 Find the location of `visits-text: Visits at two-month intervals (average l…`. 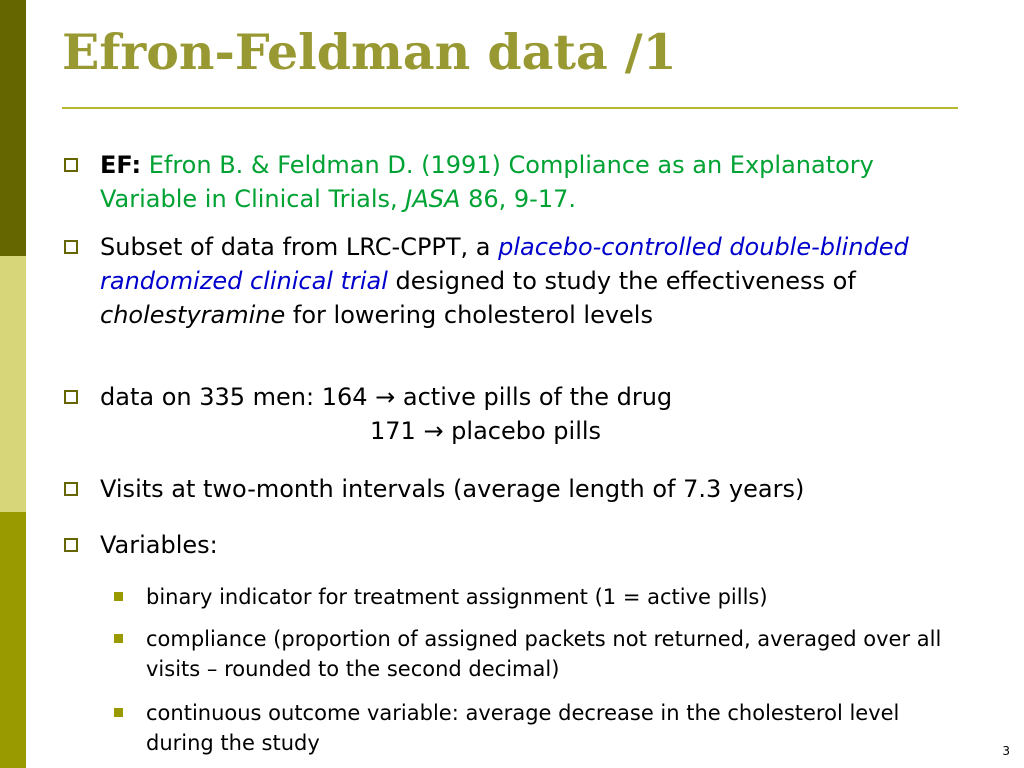

visits-text: Visits at two-month intervals (average l… is located at coordinates (452, 489).